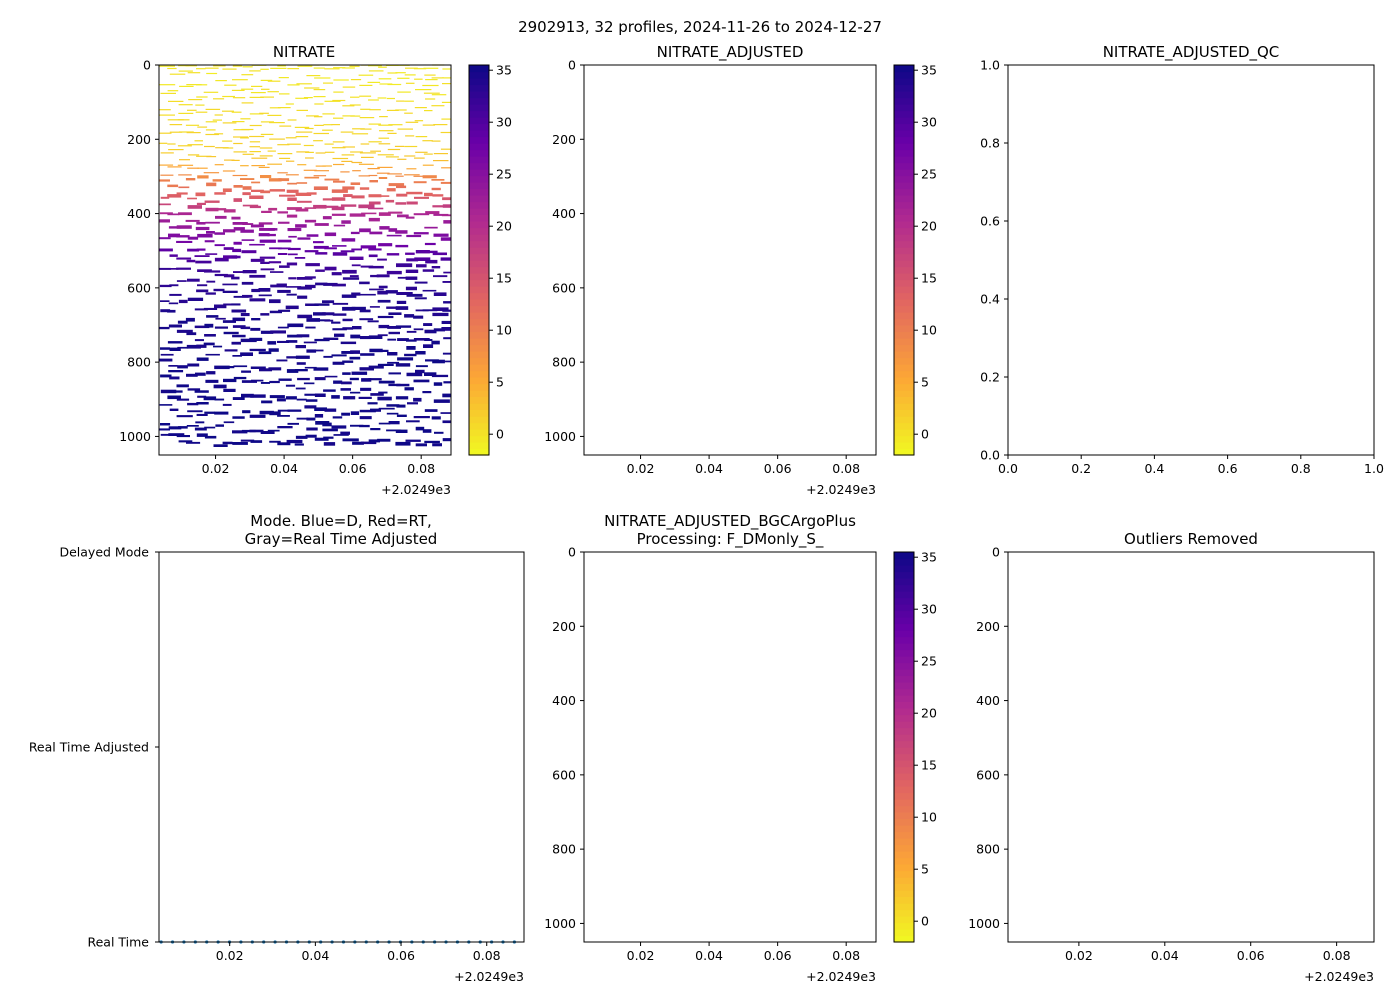  What do you see at coordinates (994, 260) in the screenshot?
I see `y-axis-nitrate-adjusted-qc: 0.0 0.2 0.4 0.6 0.8 1.0` at bounding box center [994, 260].